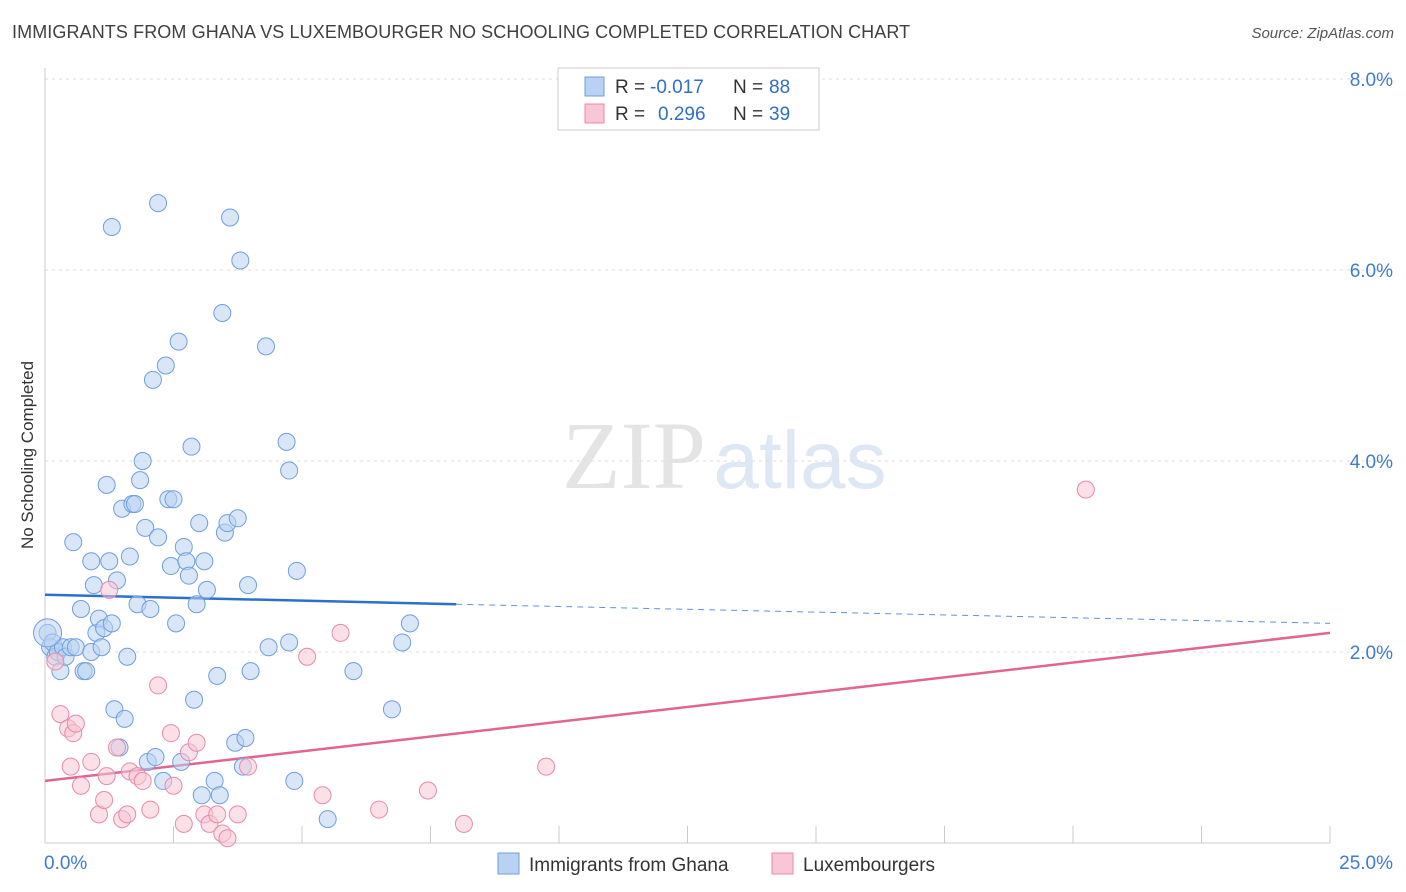 This screenshot has height=892, width=1406. What do you see at coordinates (1371, 80) in the screenshot?
I see `y-tick-label: 8.0%` at bounding box center [1371, 80].